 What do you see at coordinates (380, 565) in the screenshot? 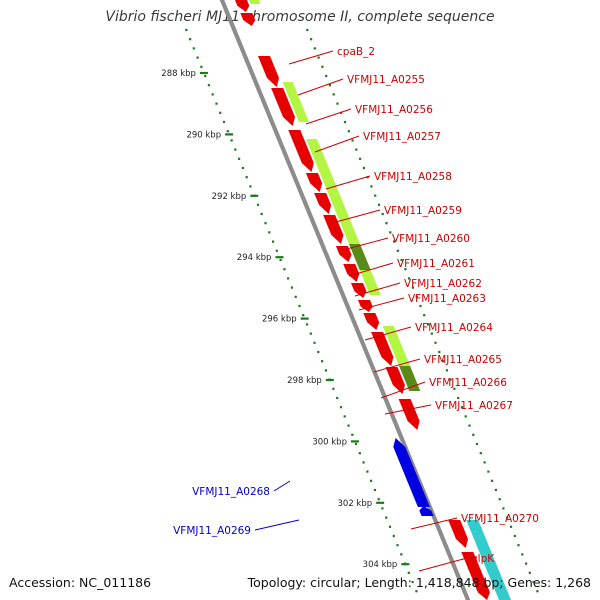
I see `ruler-tick-label: 304 kbp` at bounding box center [380, 565].